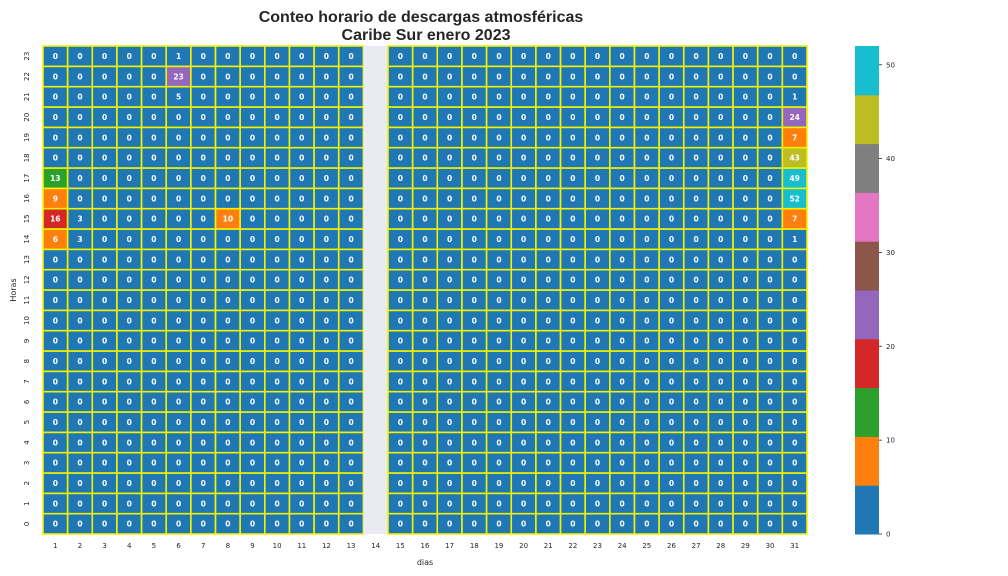 This screenshot has height=576, width=1008. What do you see at coordinates (794, 117) in the screenshot?
I see `cell-value-label: 24` at bounding box center [794, 117].